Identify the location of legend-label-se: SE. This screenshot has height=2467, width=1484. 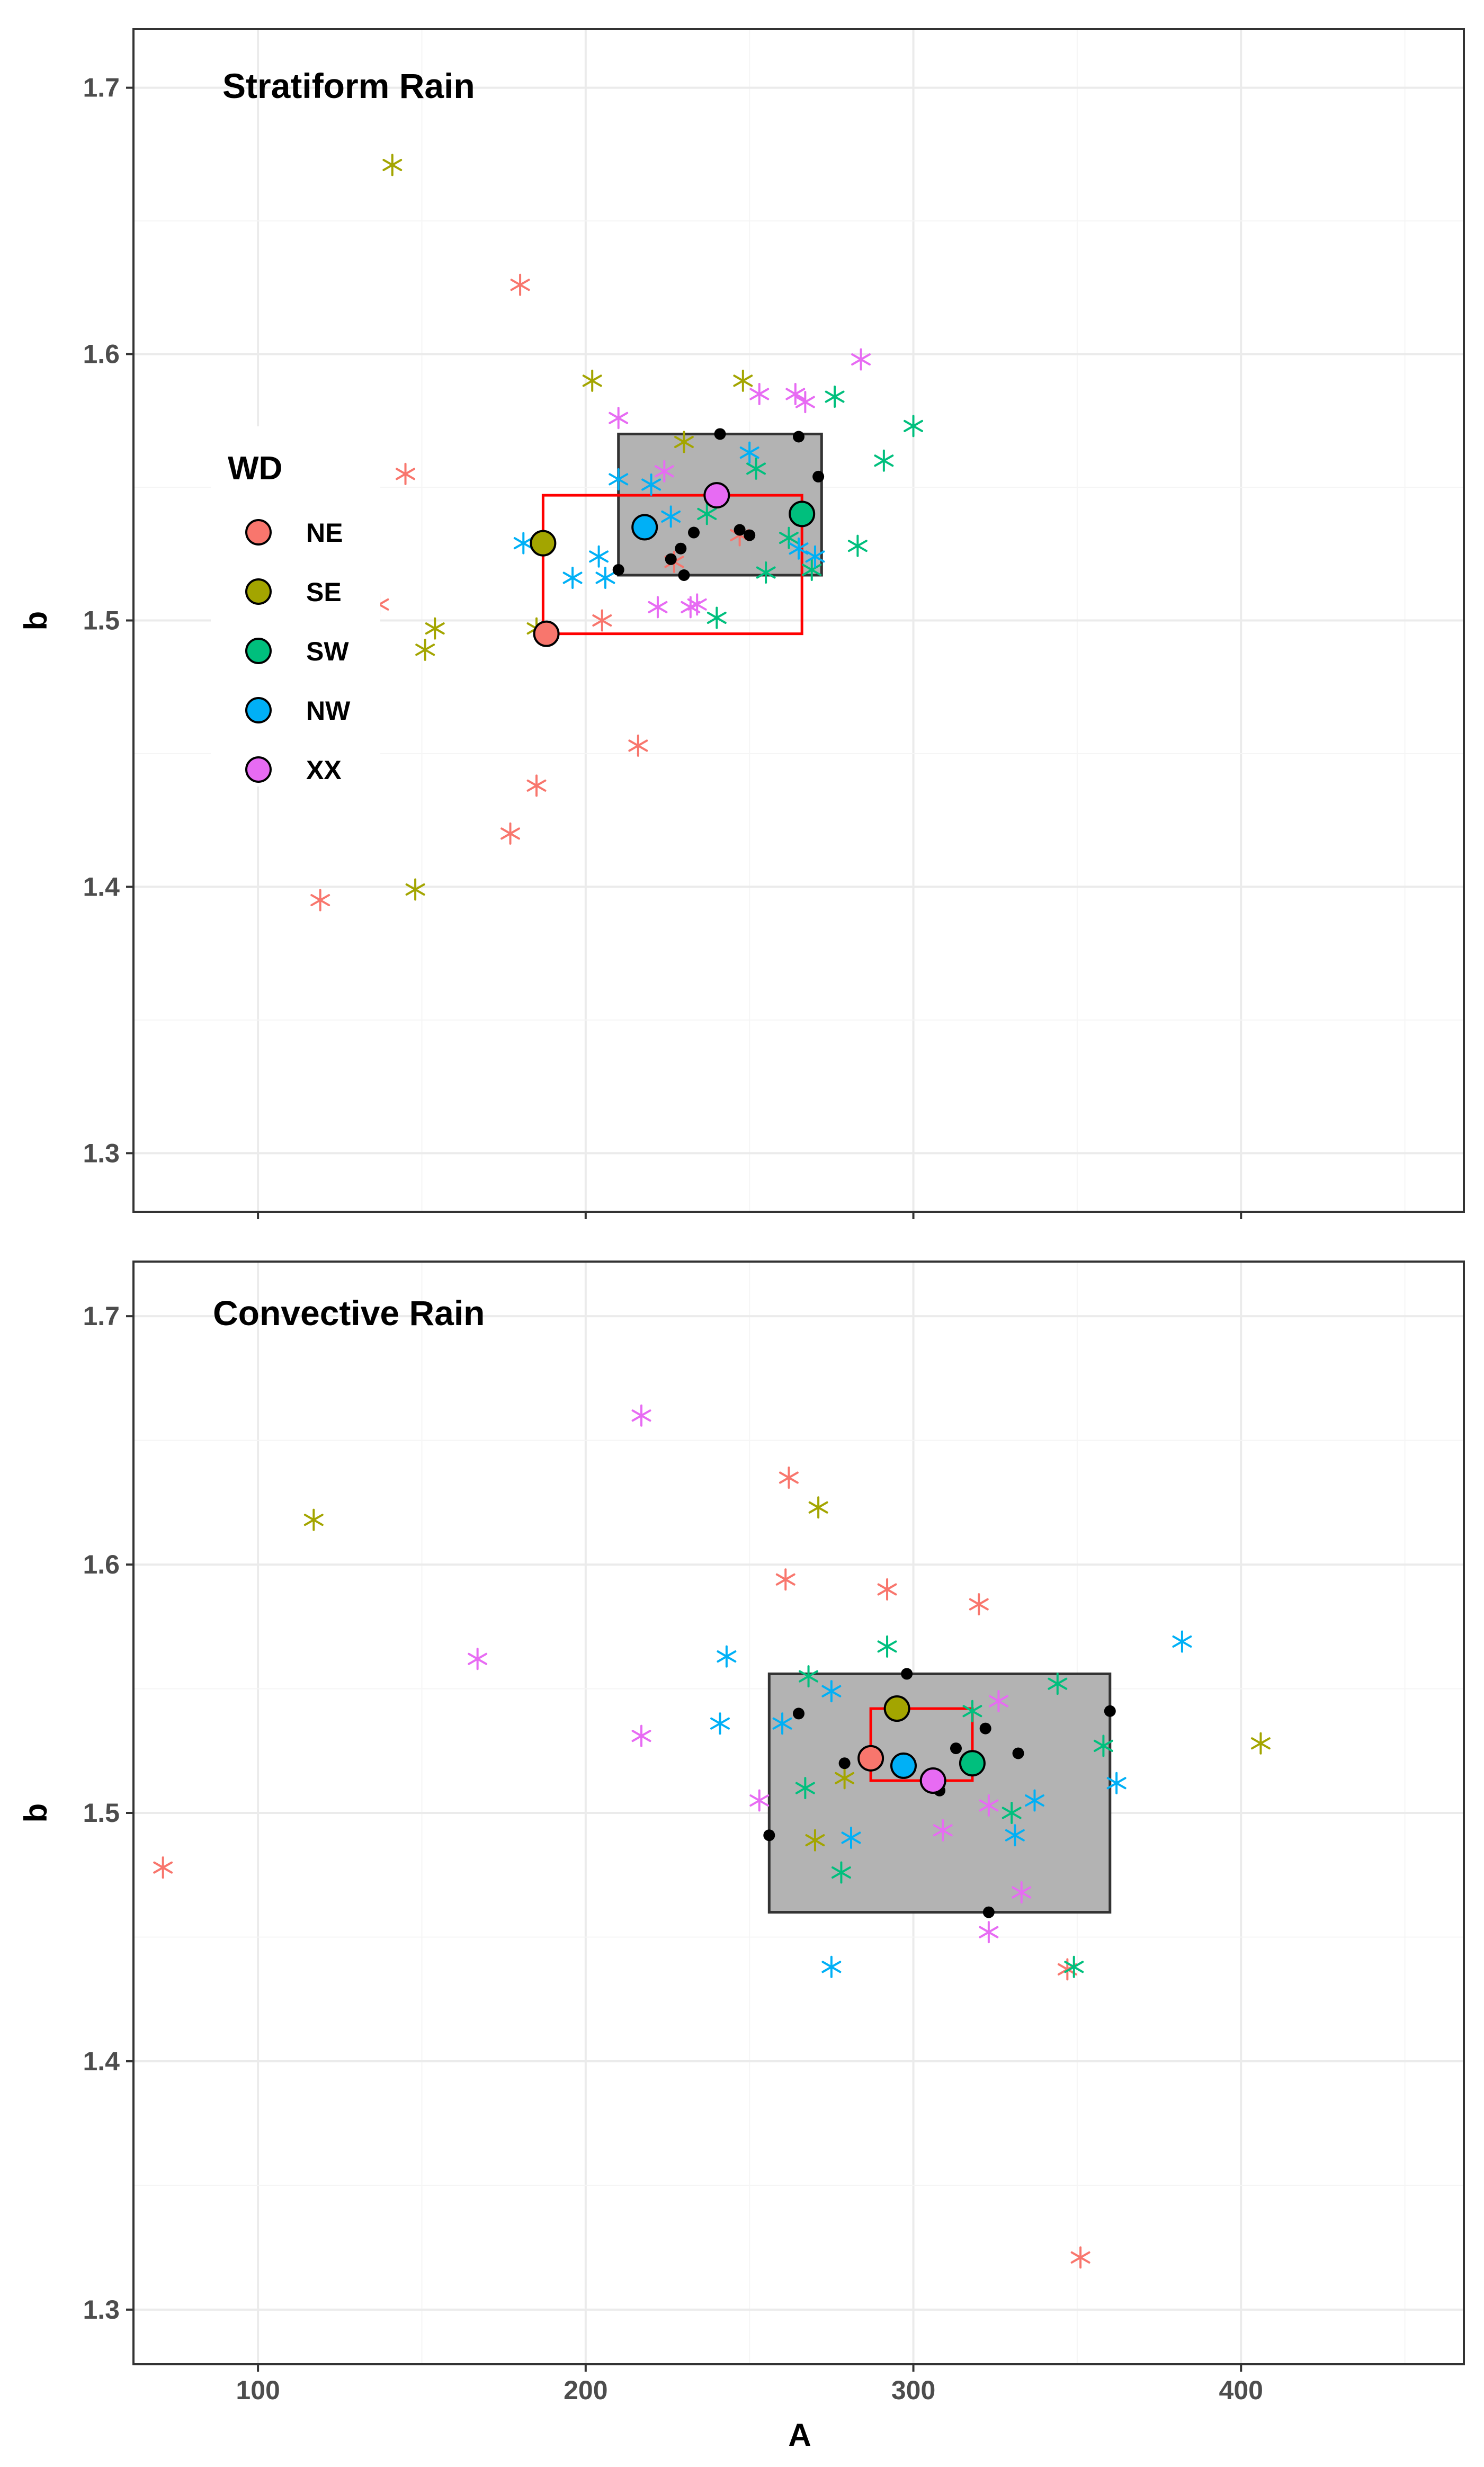
(324, 592).